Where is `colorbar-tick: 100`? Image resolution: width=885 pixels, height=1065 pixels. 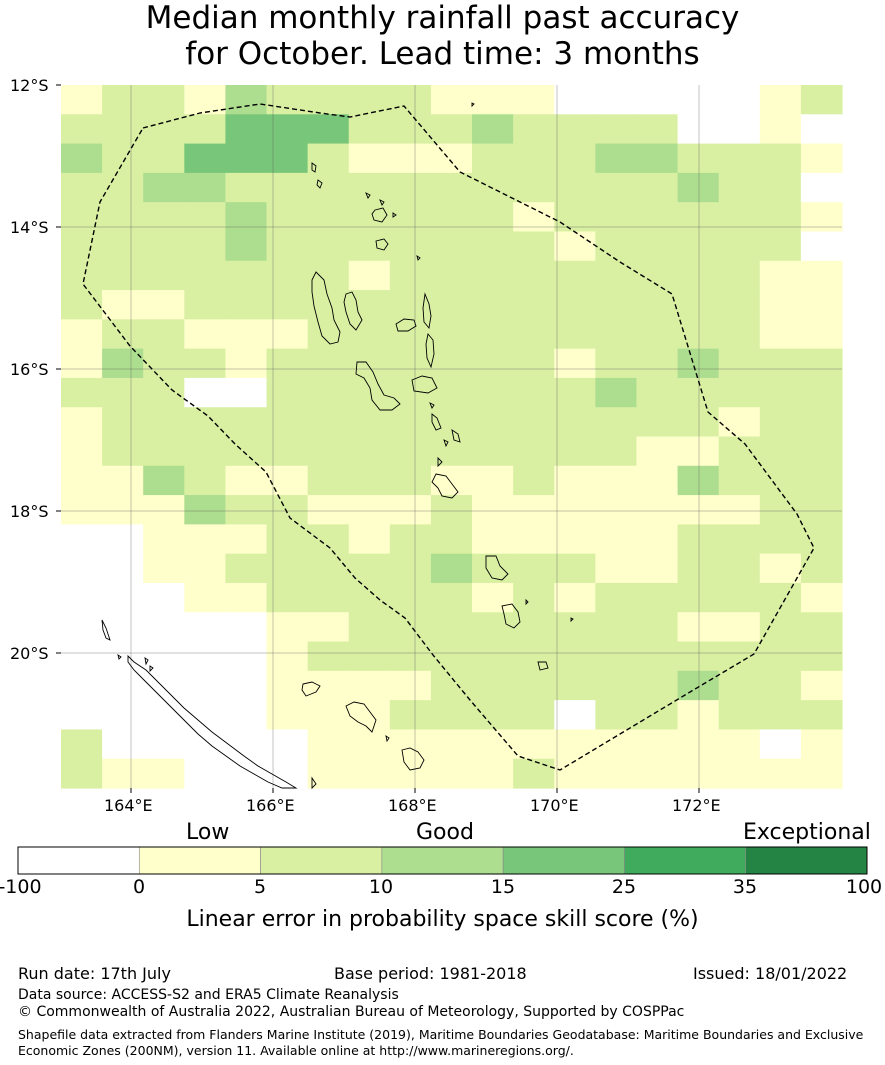 colorbar-tick: 100 is located at coordinates (864, 887).